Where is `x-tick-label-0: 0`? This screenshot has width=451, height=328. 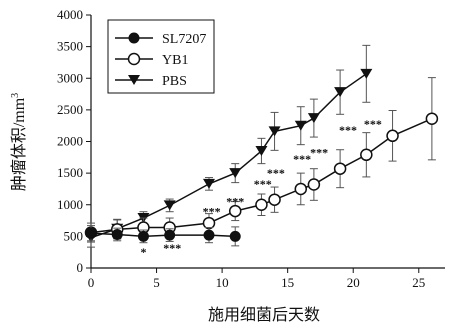
x-tick-label-0: 0 is located at coordinates (91, 282).